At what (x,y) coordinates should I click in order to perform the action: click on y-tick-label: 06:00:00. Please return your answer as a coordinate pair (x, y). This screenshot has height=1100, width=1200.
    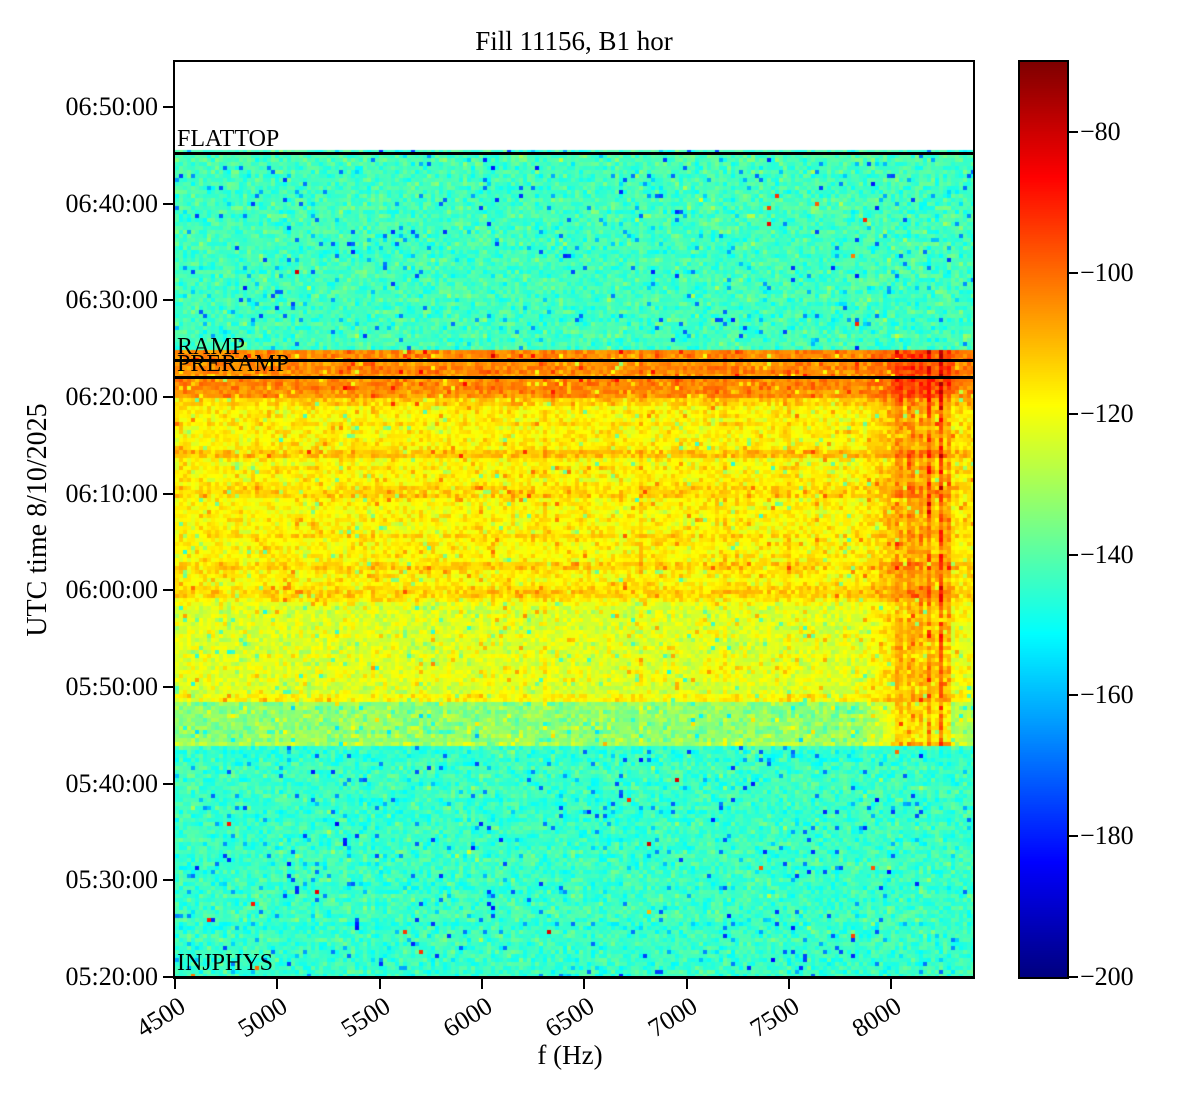
    Looking at the image, I should click on (111, 590).